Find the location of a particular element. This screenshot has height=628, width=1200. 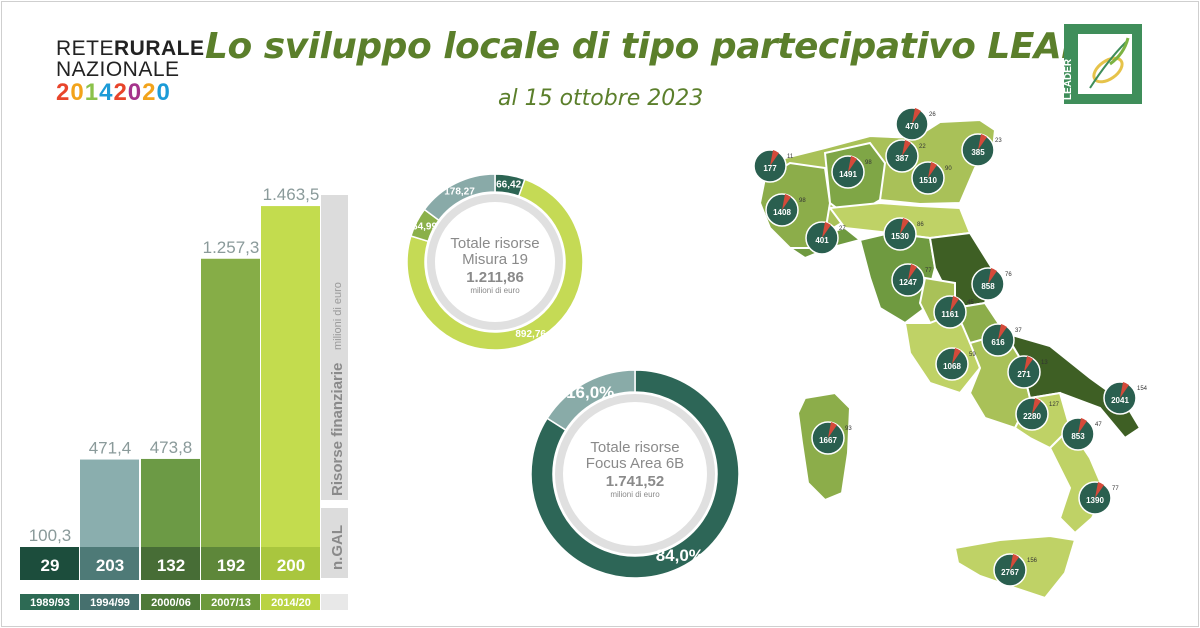

logo-rurale: RURALE is located at coordinates (159, 48).